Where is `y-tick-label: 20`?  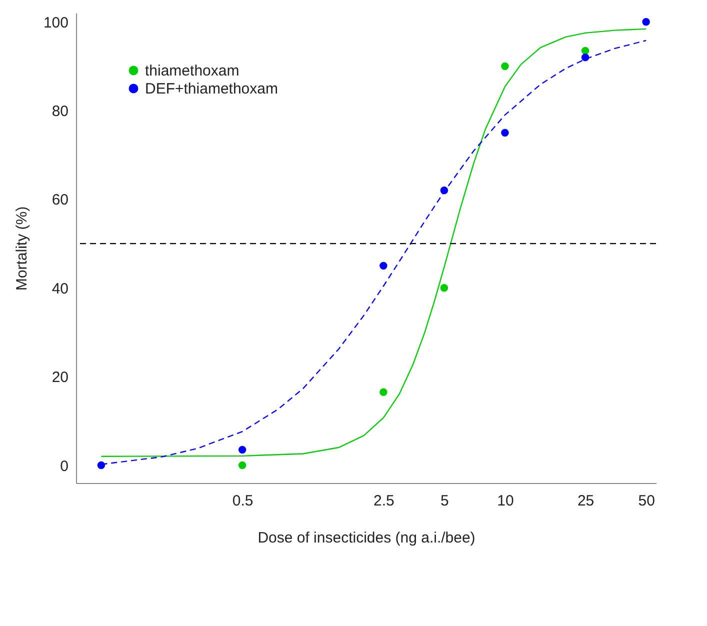
y-tick-label: 20 is located at coordinates (60, 377).